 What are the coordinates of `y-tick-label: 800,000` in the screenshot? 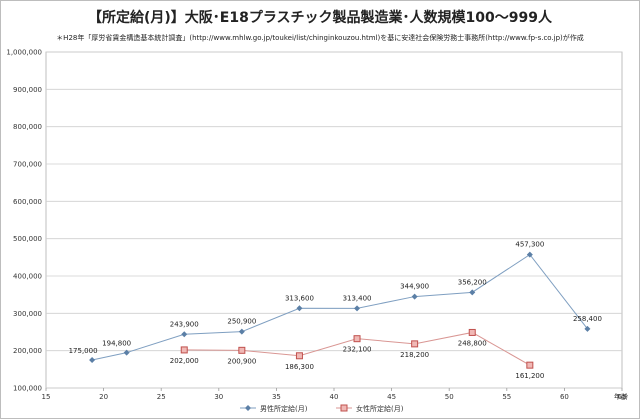 It's located at (27, 127).